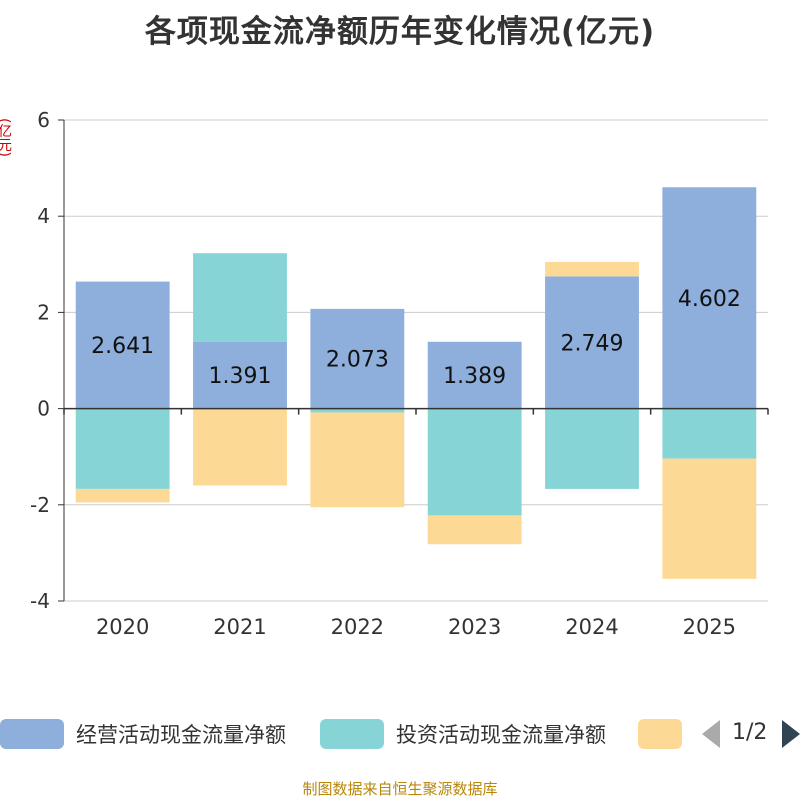 This screenshot has height=800, width=800. I want to click on data-label-2021: 1.391, so click(240, 376).